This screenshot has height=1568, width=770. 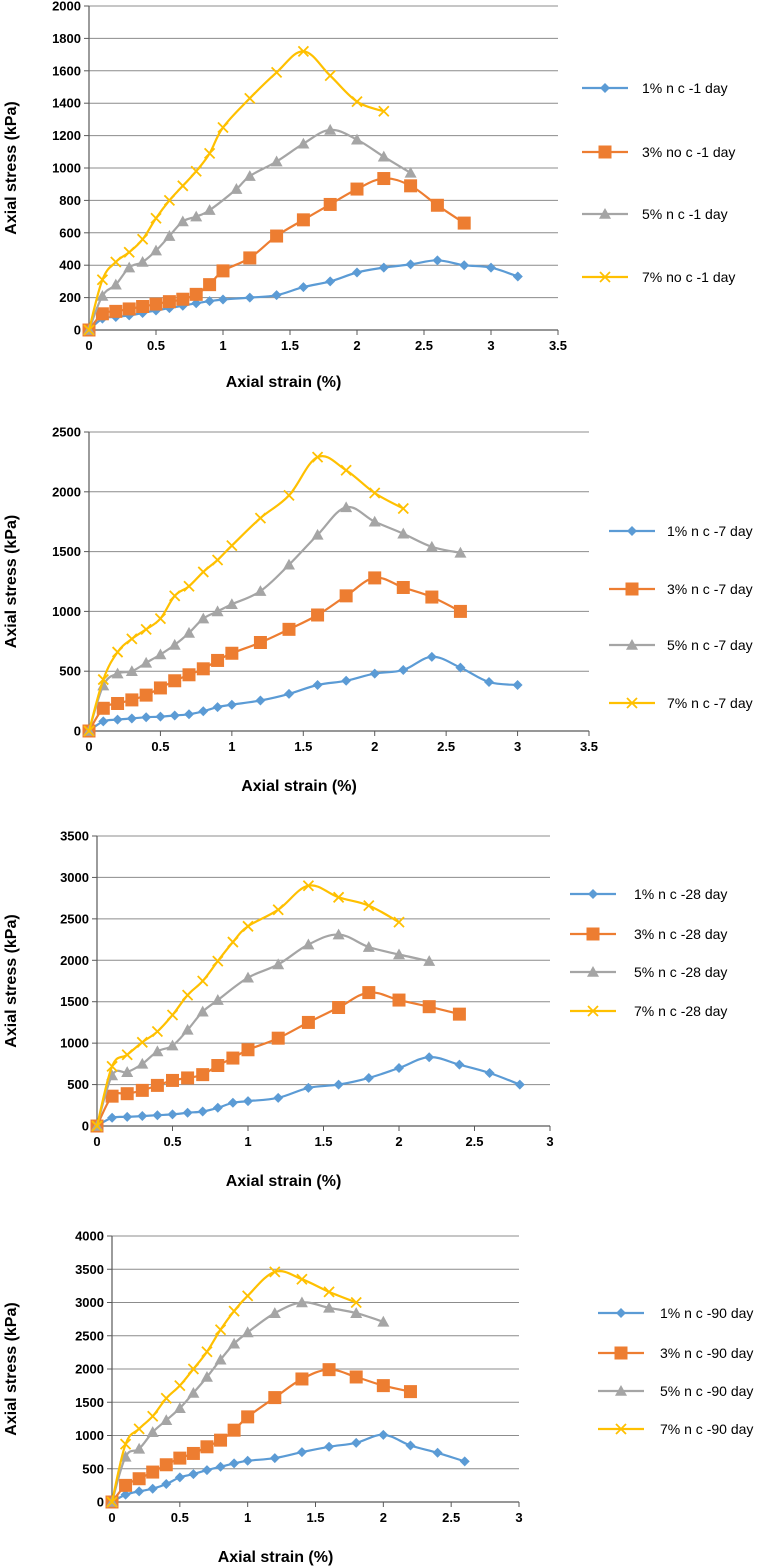 What do you see at coordinates (706, 1313) in the screenshot?
I see `legend-label: 1% n c -90 day` at bounding box center [706, 1313].